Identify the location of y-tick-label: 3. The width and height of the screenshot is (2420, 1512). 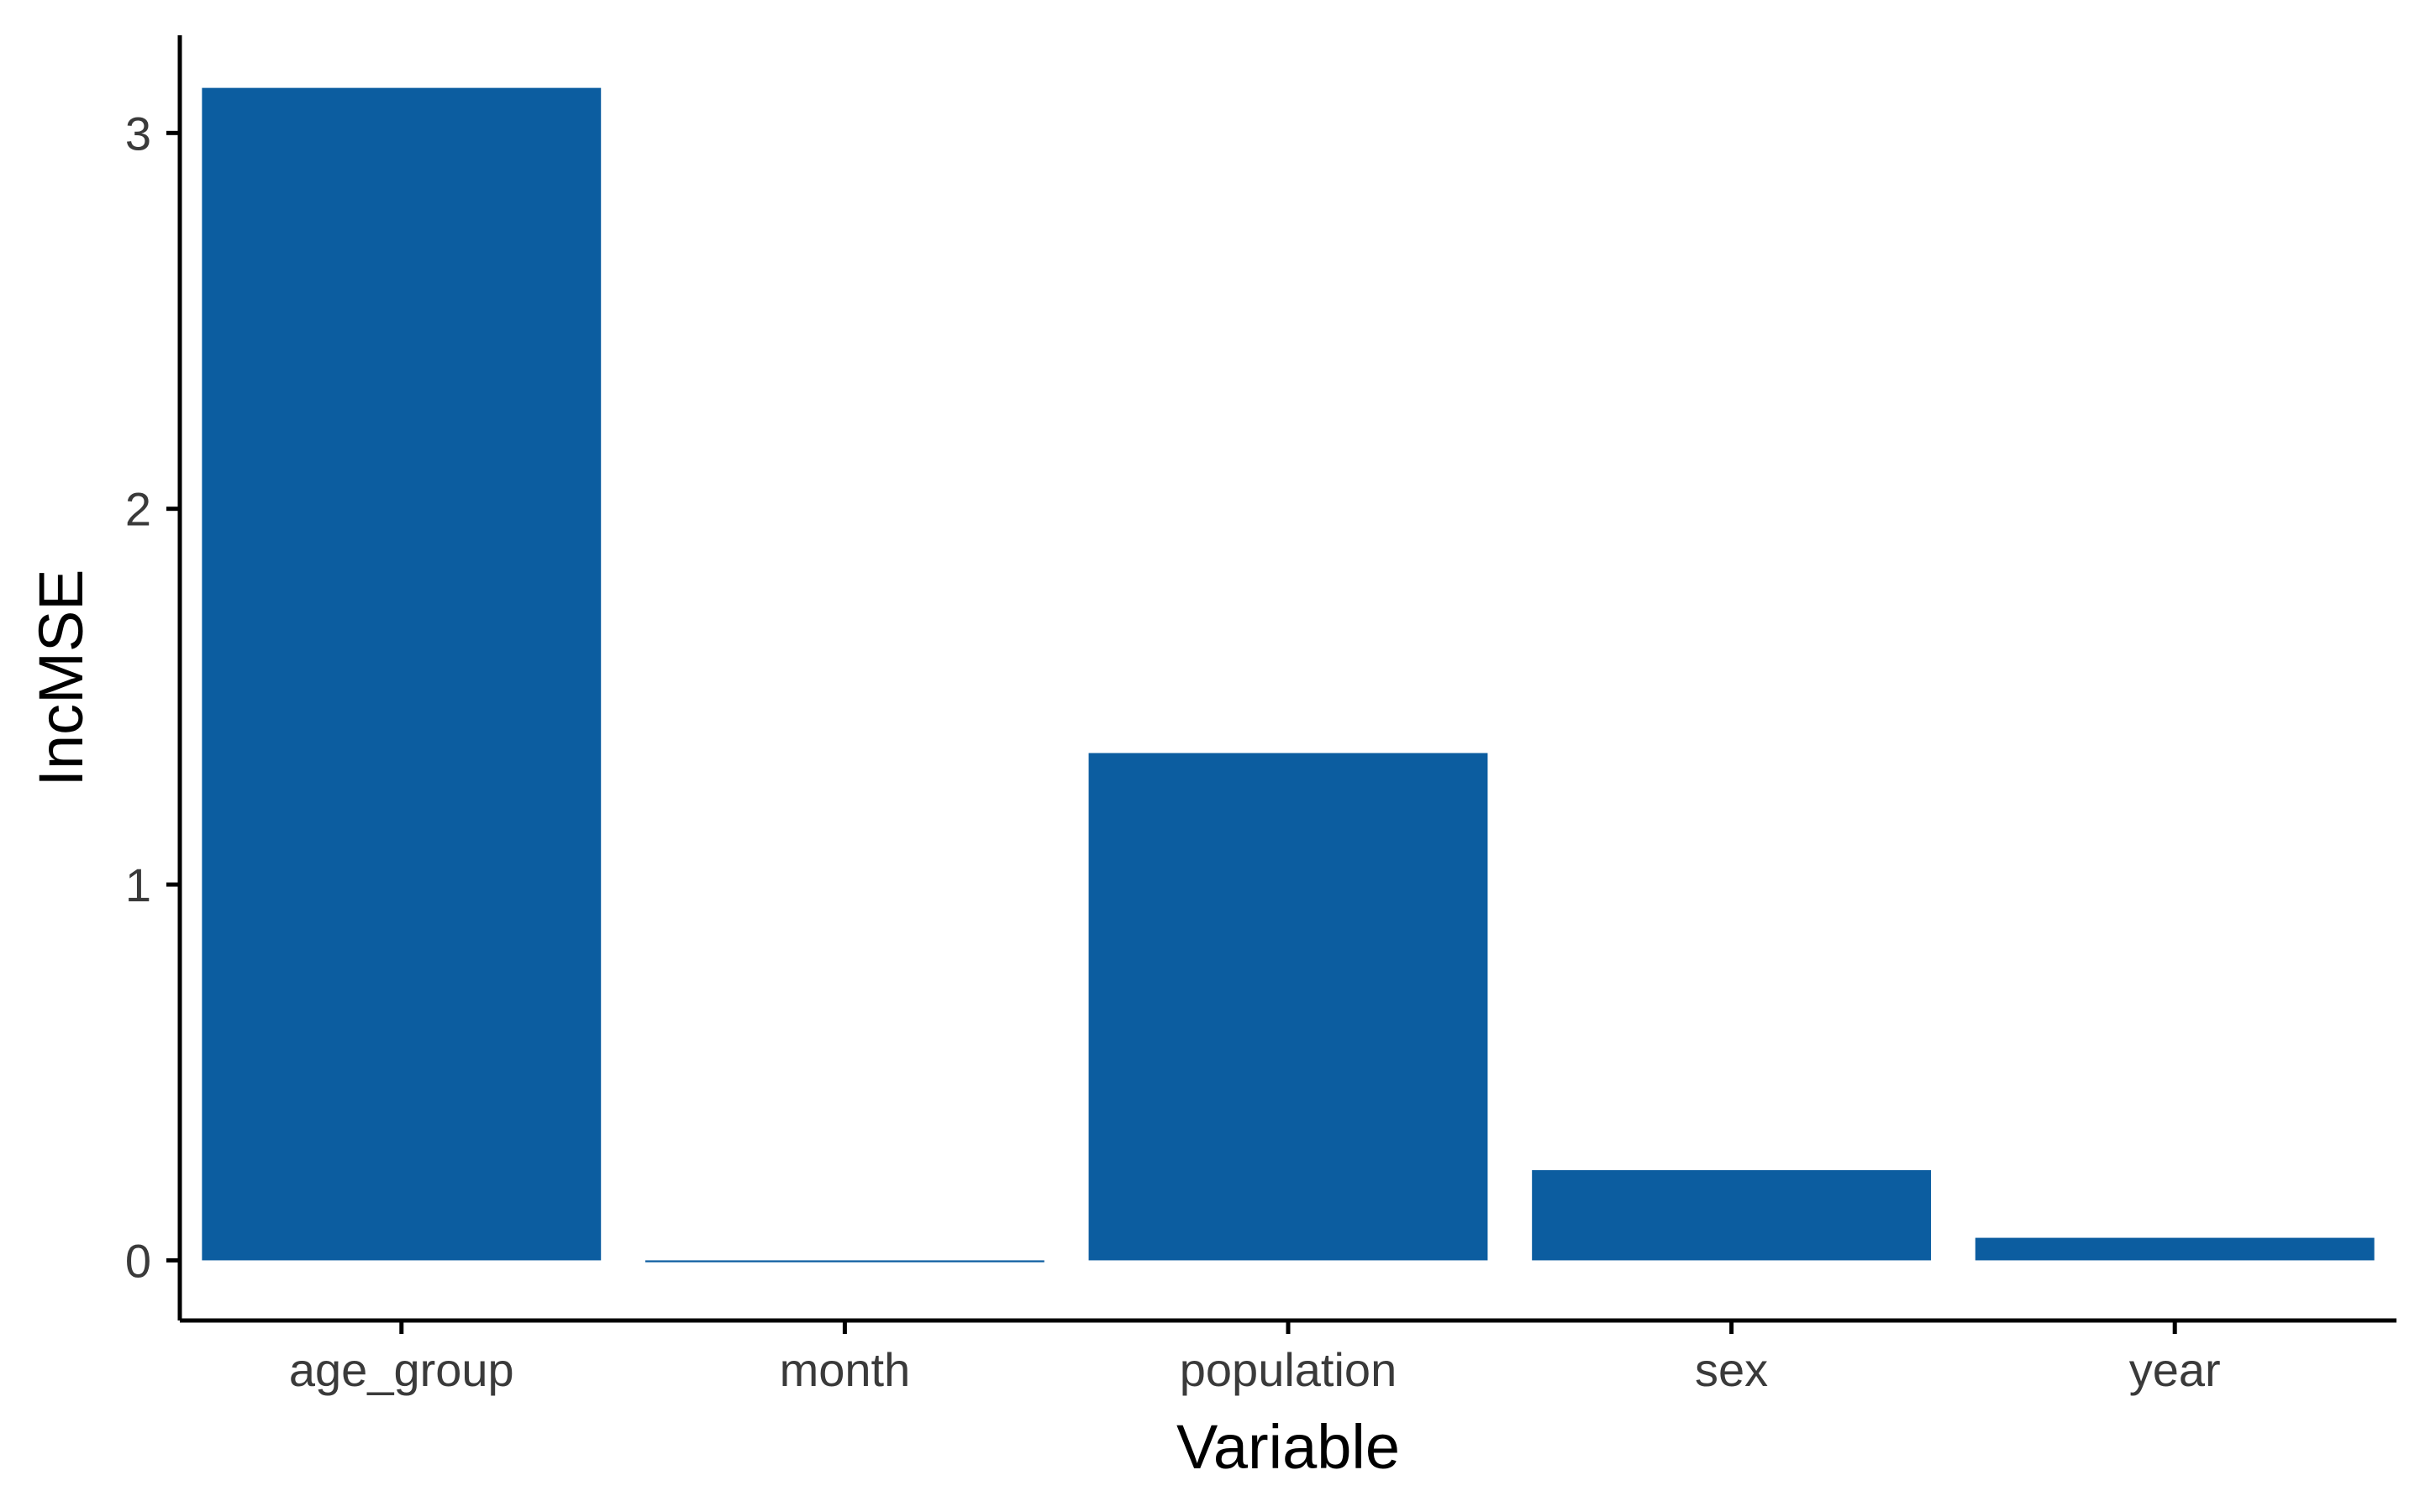
(138, 133).